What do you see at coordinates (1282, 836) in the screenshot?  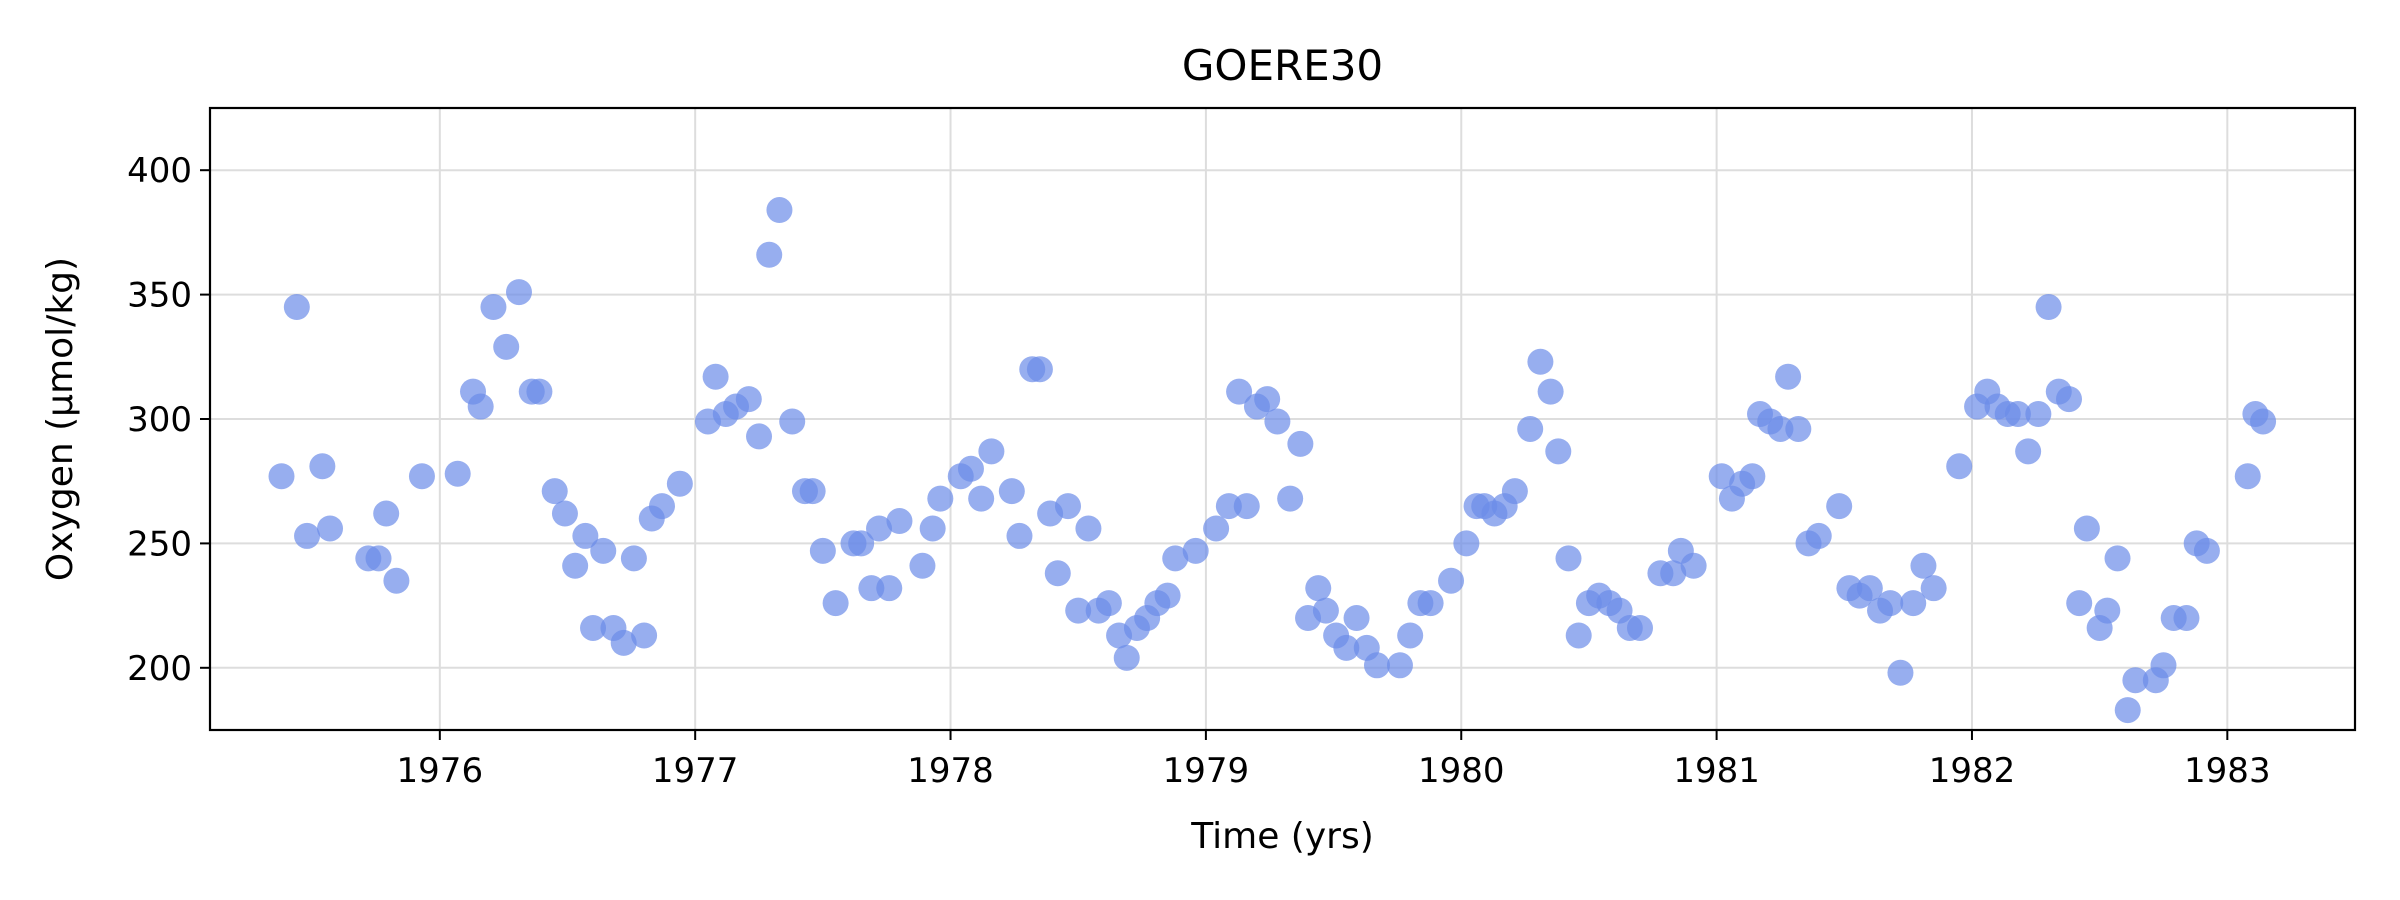 I see `x-axis-label: Time (yrs)` at bounding box center [1282, 836].